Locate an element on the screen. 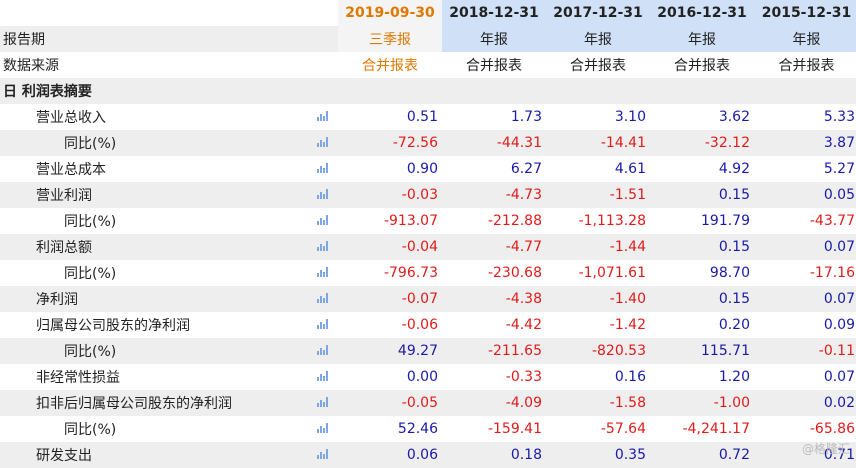 The image size is (856, 468). value-cell: -0.04 is located at coordinates (390, 247).